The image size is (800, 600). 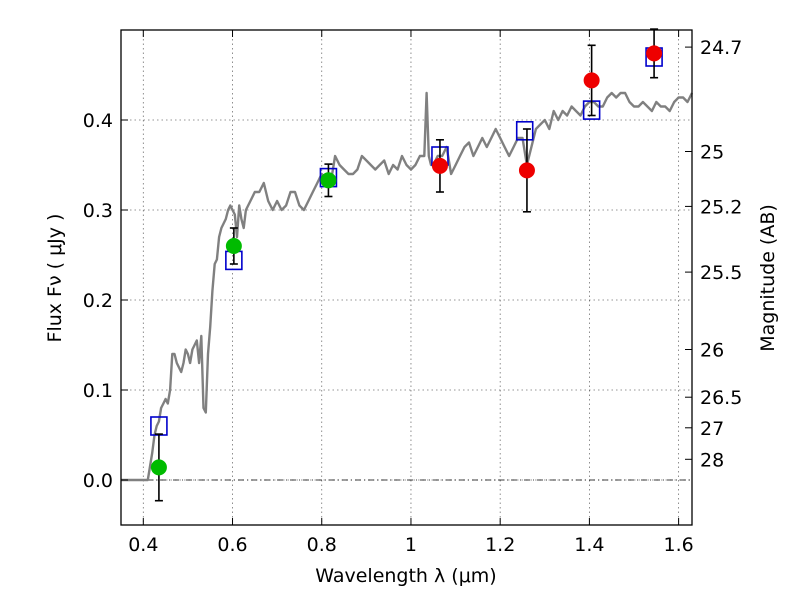 I want to click on right-tick-label: 28, so click(x=712, y=460).